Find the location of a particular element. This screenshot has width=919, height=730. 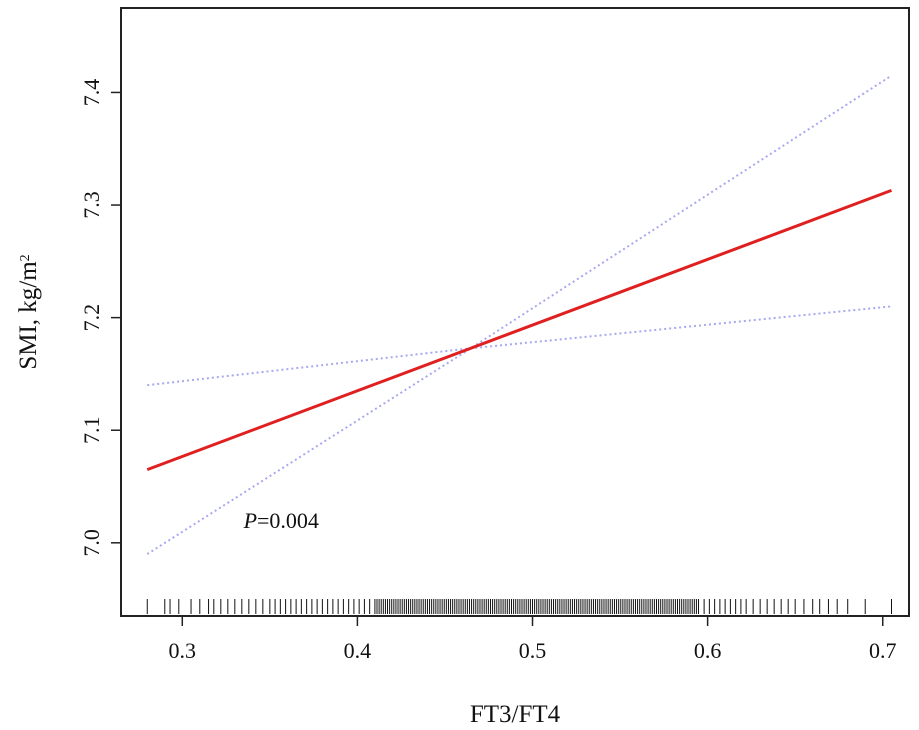

y-tick-label: 7.3 is located at coordinates (91, 205).